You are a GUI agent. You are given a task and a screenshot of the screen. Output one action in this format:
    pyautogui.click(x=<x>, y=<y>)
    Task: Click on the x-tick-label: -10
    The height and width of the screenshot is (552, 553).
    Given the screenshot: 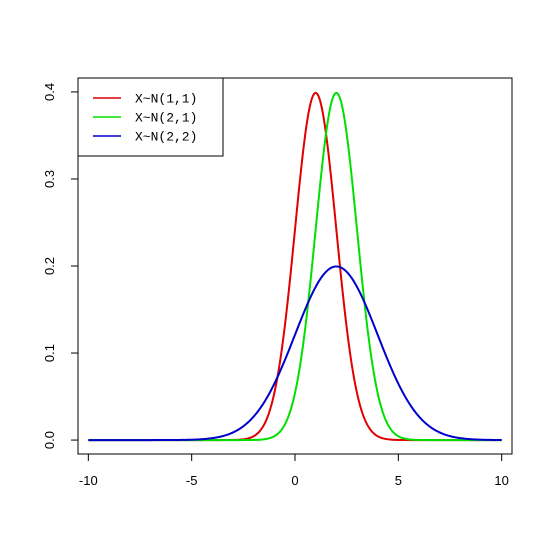 What is the action you would take?
    pyautogui.click(x=88, y=480)
    